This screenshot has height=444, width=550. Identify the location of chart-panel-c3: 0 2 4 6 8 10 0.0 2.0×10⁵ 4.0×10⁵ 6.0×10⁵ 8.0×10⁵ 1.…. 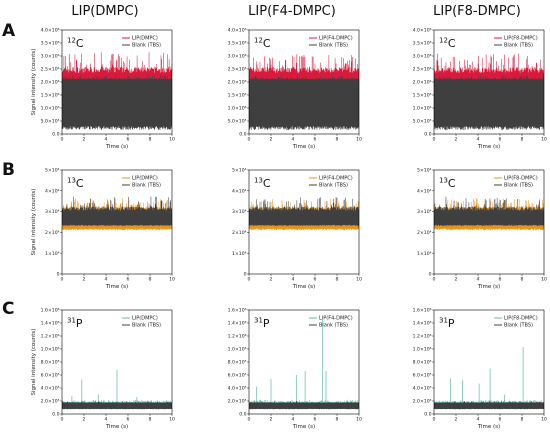
(480, 369).